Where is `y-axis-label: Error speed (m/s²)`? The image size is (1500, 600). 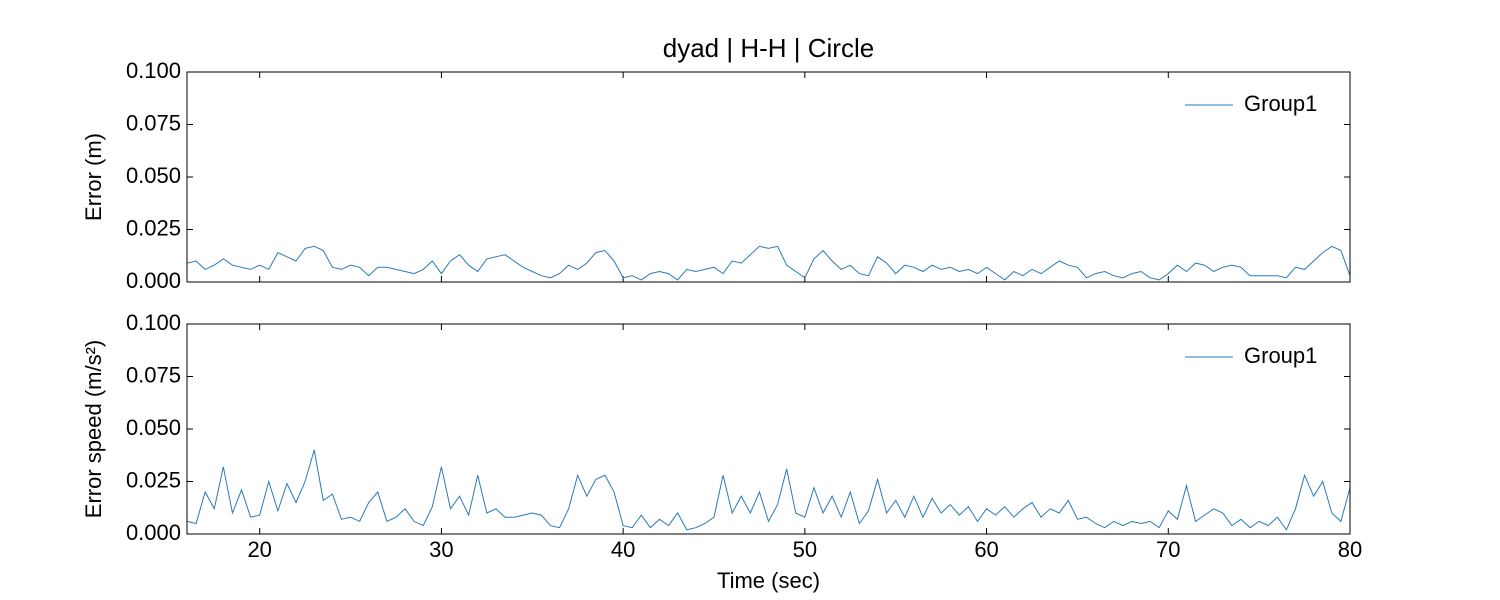 y-axis-label: Error speed (m/s²) is located at coordinates (93, 429).